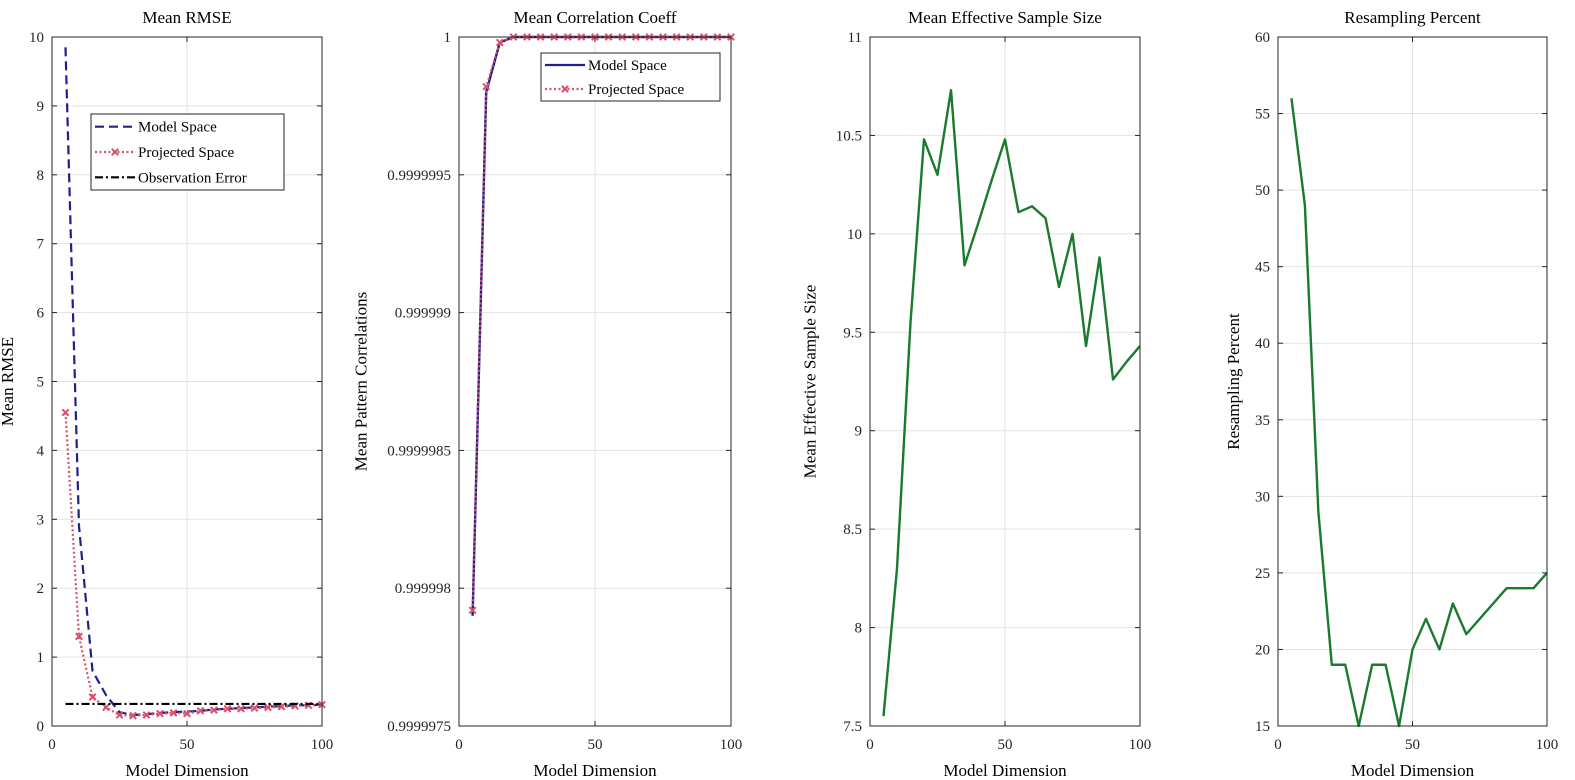  Describe the element at coordinates (41, 451) in the screenshot. I see `y-tick-label: 4` at that location.